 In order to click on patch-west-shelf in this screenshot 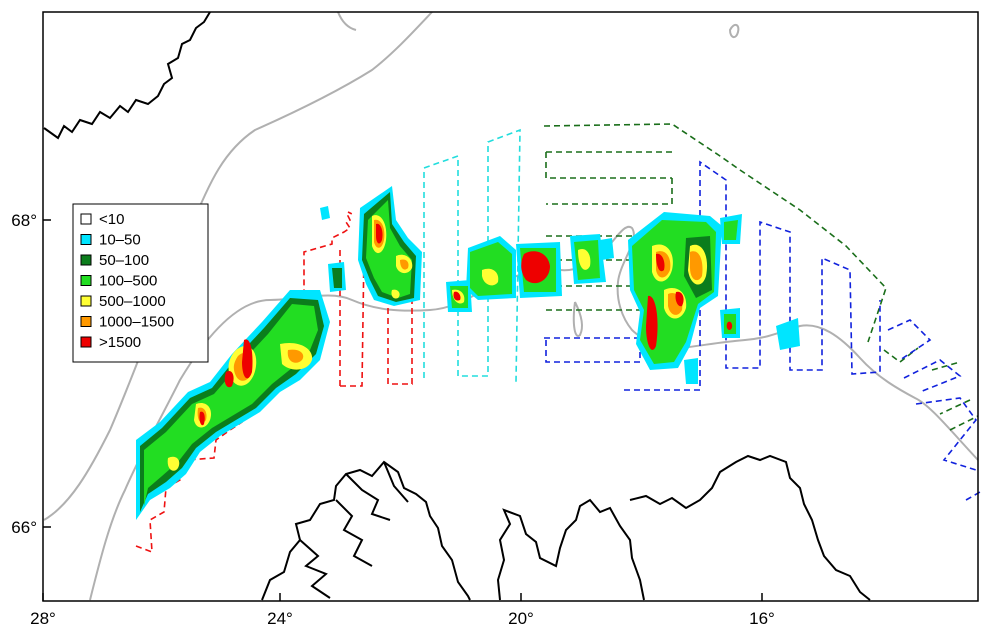, I will do `click(233, 405)`.